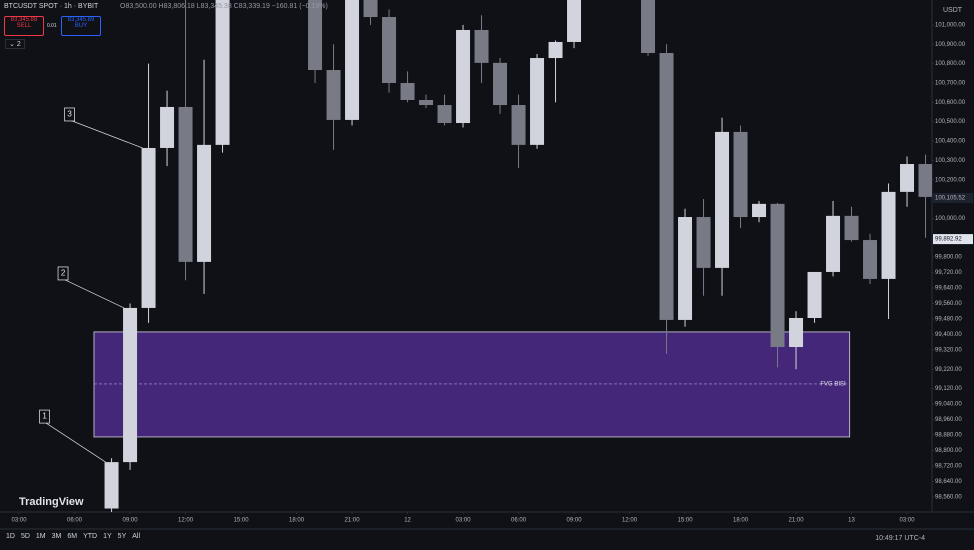  Describe the element at coordinates (69, 114) in the screenshot. I see `annotation-label: 3` at that location.